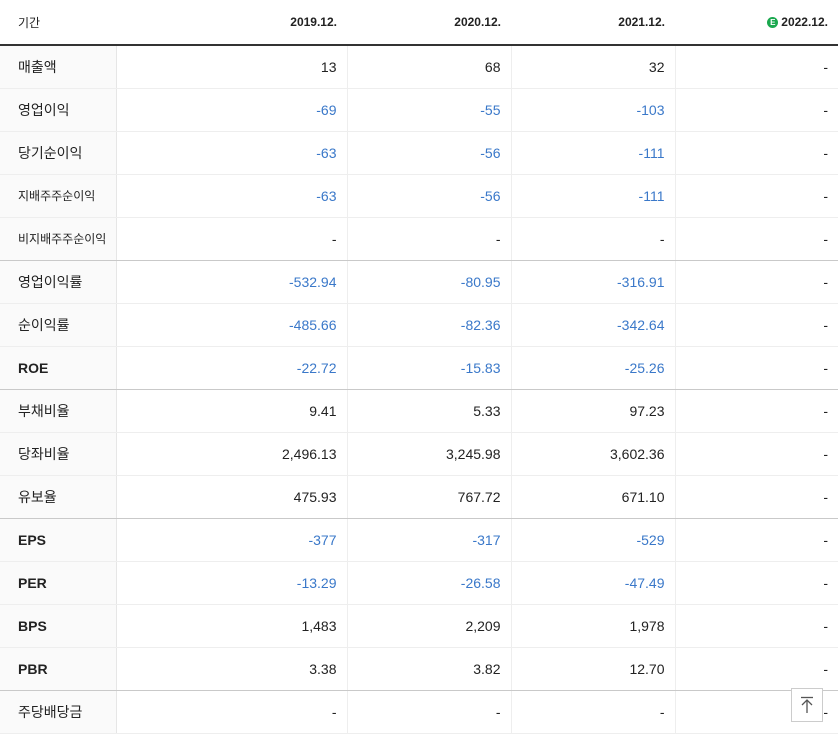 The height and width of the screenshot is (737, 838). I want to click on table-row: 순이익률 -485.66 -82.36 -342.64-, so click(419, 325).